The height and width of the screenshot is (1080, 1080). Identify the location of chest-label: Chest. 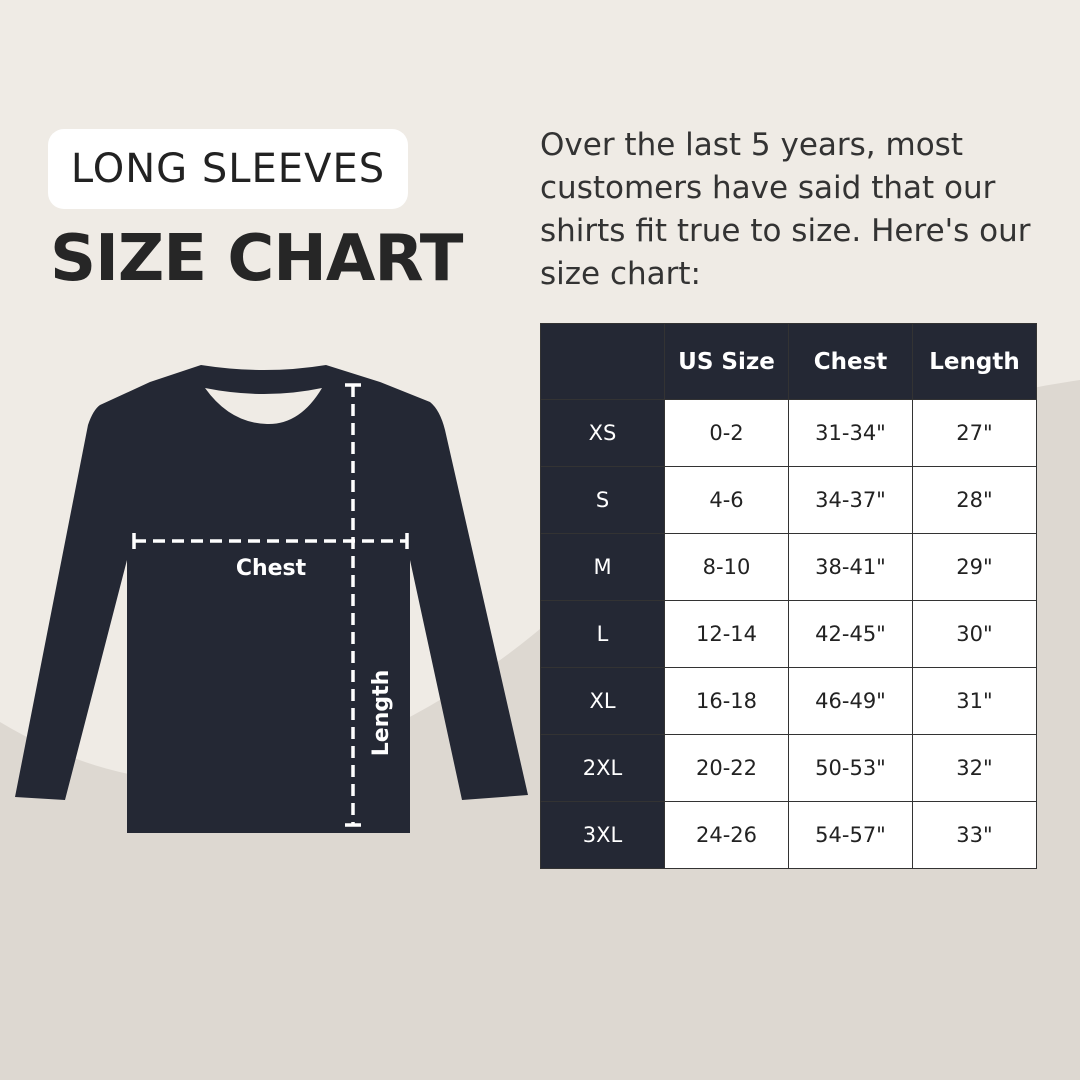
(271, 568).